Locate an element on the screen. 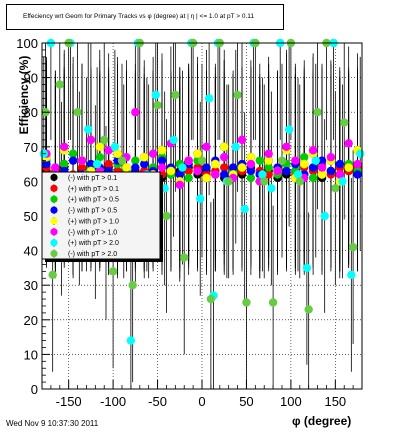 The image size is (400, 433). x-tick-label: 100 is located at coordinates (291, 401).